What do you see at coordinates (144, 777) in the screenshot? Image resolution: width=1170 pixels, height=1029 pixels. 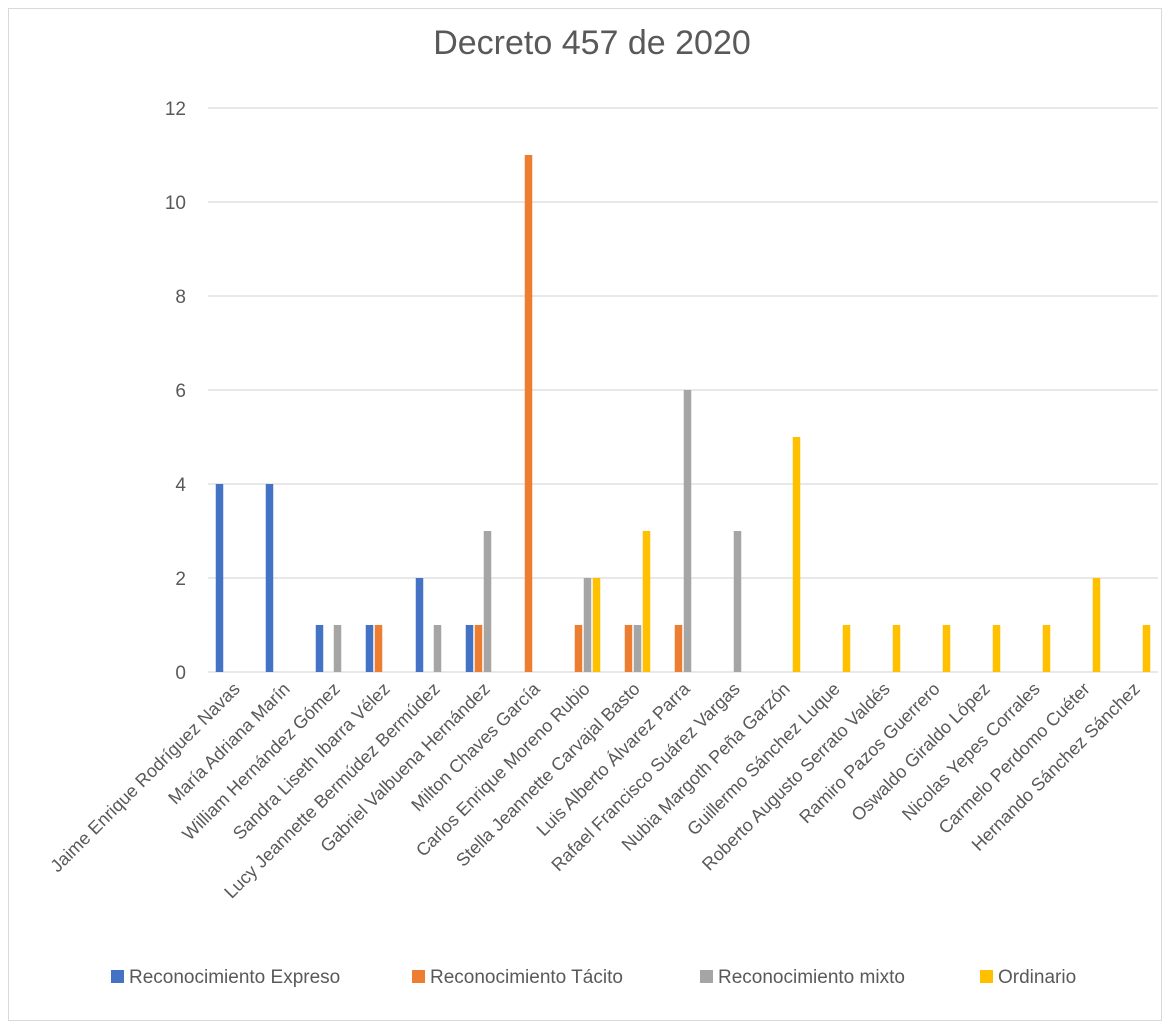 I see `x-category-label: Jaime Enrique Rodríguez Navas` at bounding box center [144, 777].